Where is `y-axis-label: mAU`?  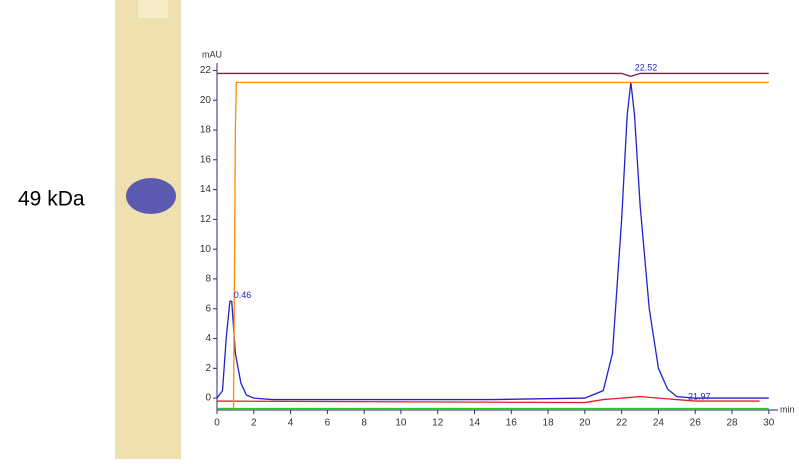 y-axis-label: mAU is located at coordinates (212, 54).